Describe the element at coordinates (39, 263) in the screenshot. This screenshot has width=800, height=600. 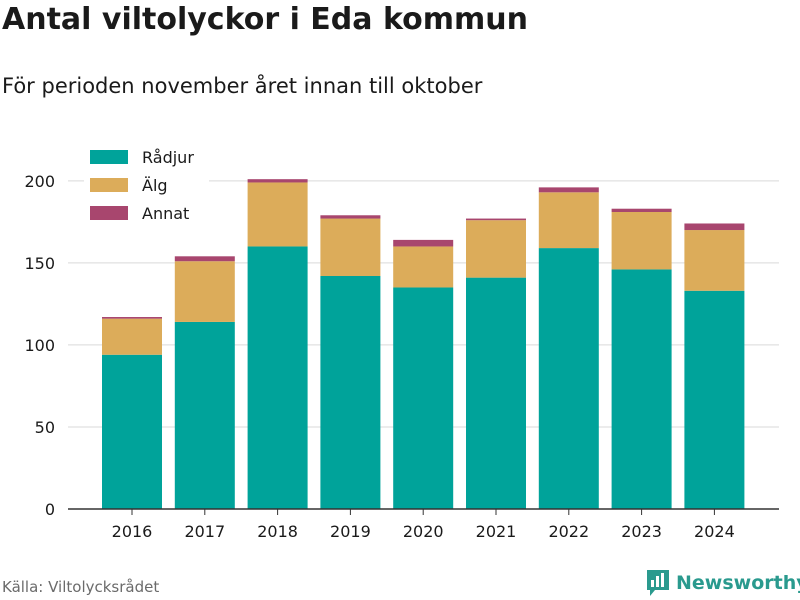
I see `y-tick-label: 150` at that location.